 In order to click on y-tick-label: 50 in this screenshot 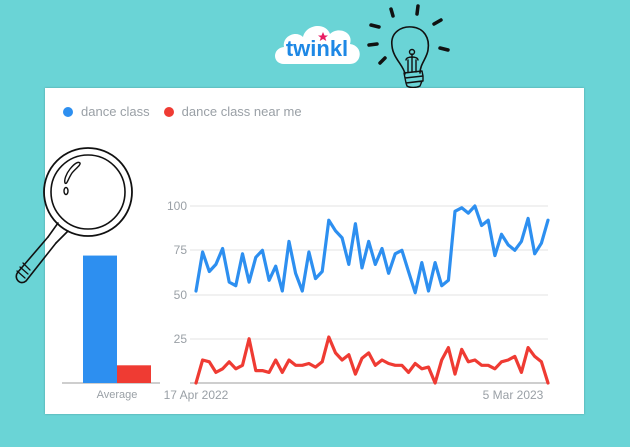, I will do `click(181, 295)`.